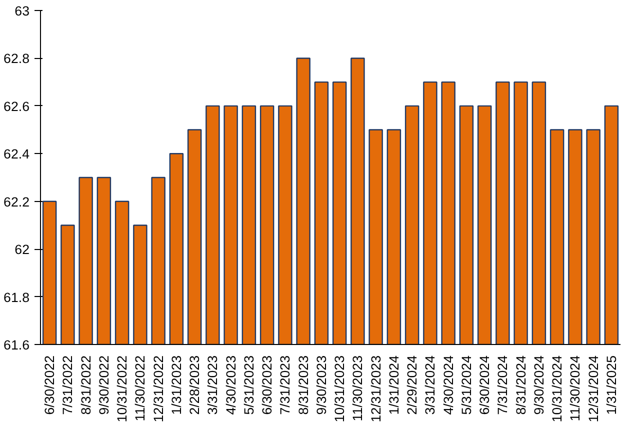 The image size is (630, 425). Describe the element at coordinates (176, 385) in the screenshot. I see `x-tick-label: 1/31/2023` at that location.